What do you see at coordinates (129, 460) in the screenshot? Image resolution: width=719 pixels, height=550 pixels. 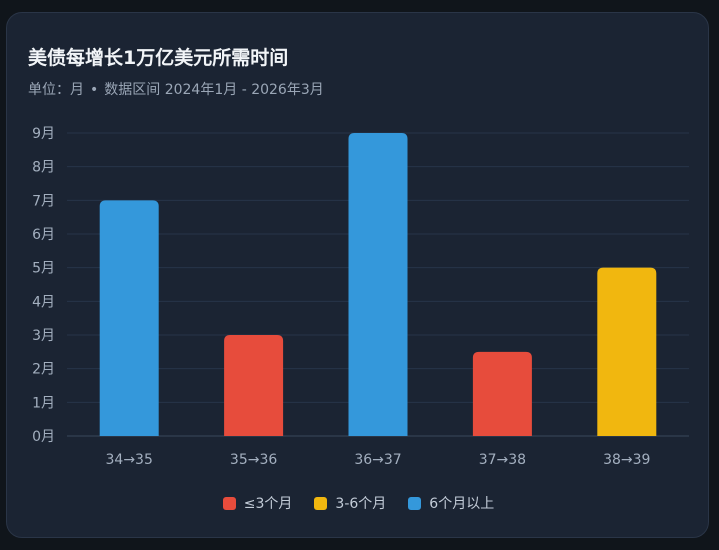 I see `x-tick-label: 34→35` at bounding box center [129, 460].